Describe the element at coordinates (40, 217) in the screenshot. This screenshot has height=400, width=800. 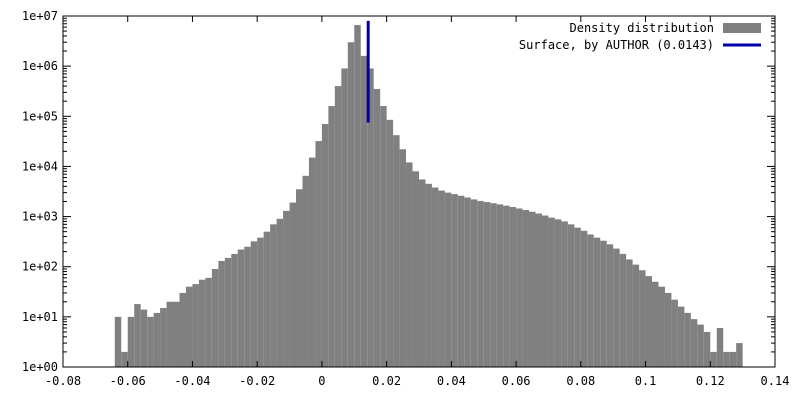
I see `y-tick-label-3: 1e+03` at that location.